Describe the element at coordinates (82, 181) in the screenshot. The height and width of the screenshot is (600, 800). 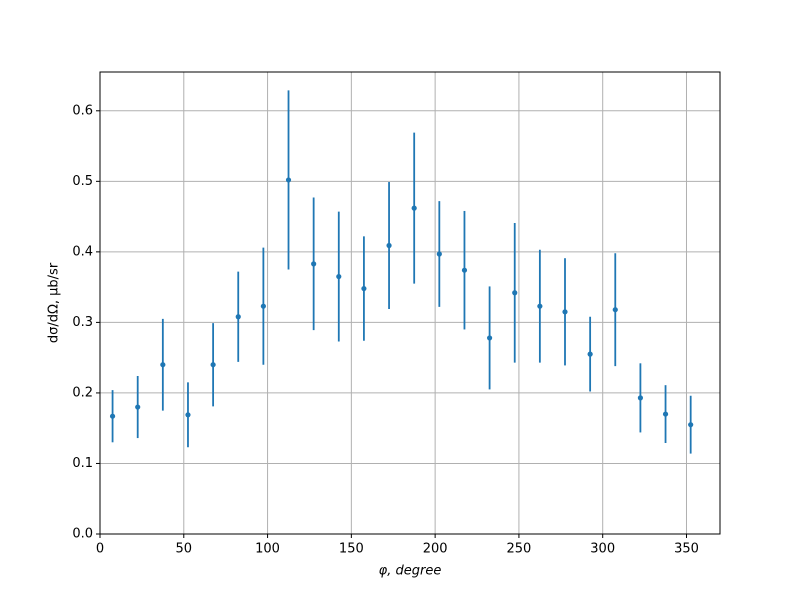
I see `y-tick-label: 0.5` at that location.